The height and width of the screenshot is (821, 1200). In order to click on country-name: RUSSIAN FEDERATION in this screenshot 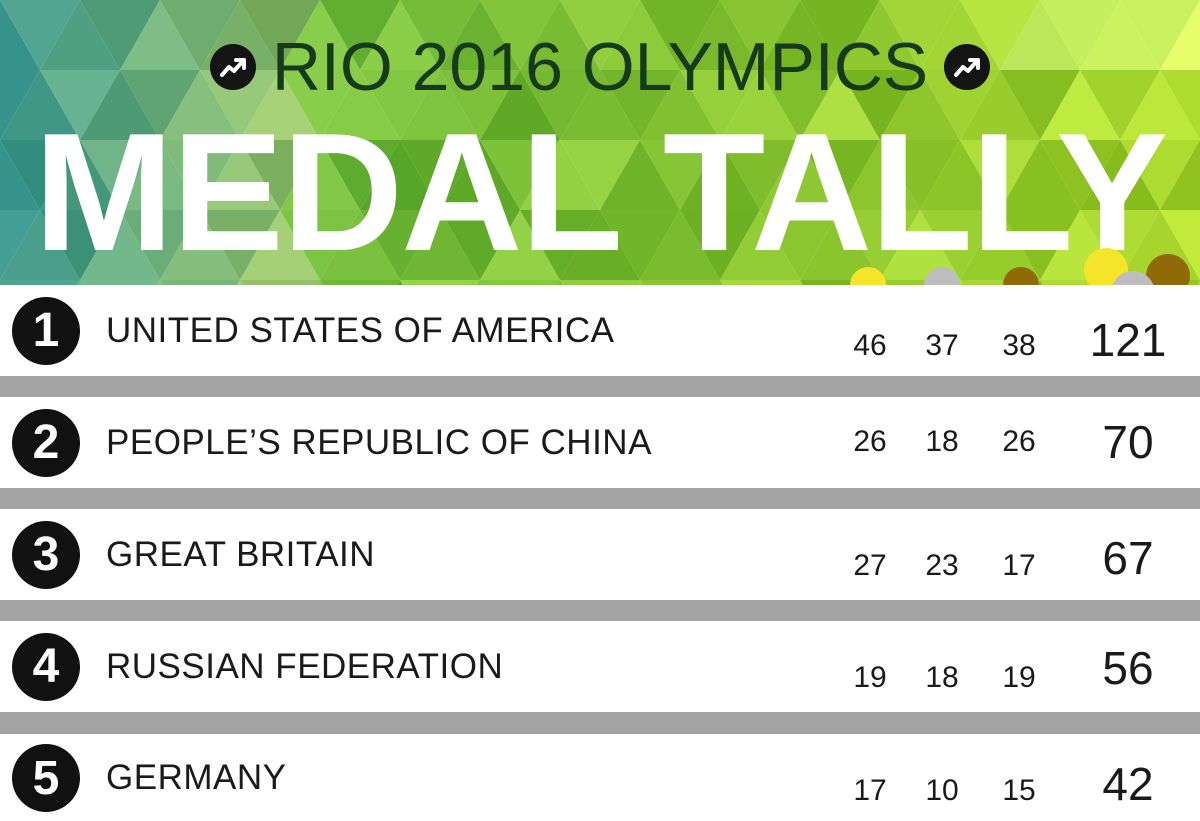, I will do `click(305, 666)`.